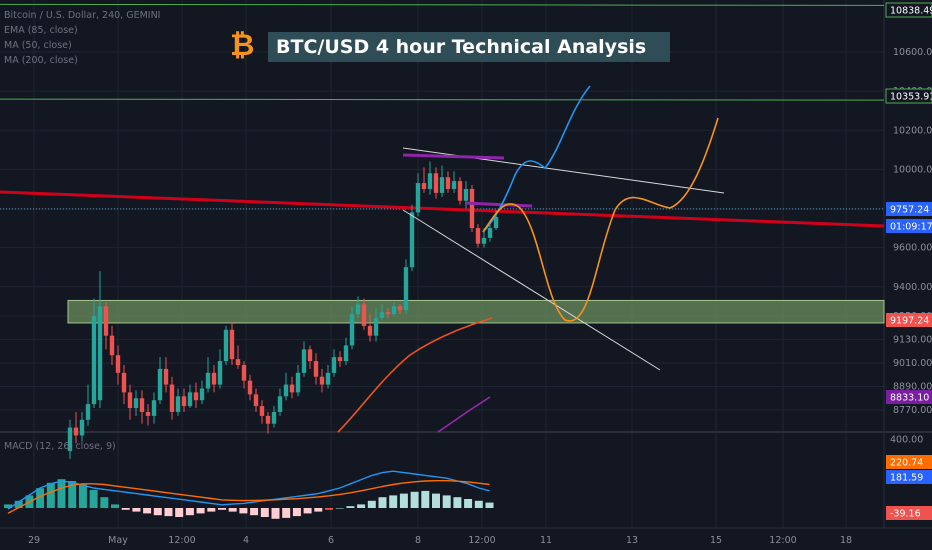 Image resolution: width=932 pixels, height=550 pixels. What do you see at coordinates (464, 414) in the screenshot?
I see `ma-200-line` at bounding box center [464, 414].